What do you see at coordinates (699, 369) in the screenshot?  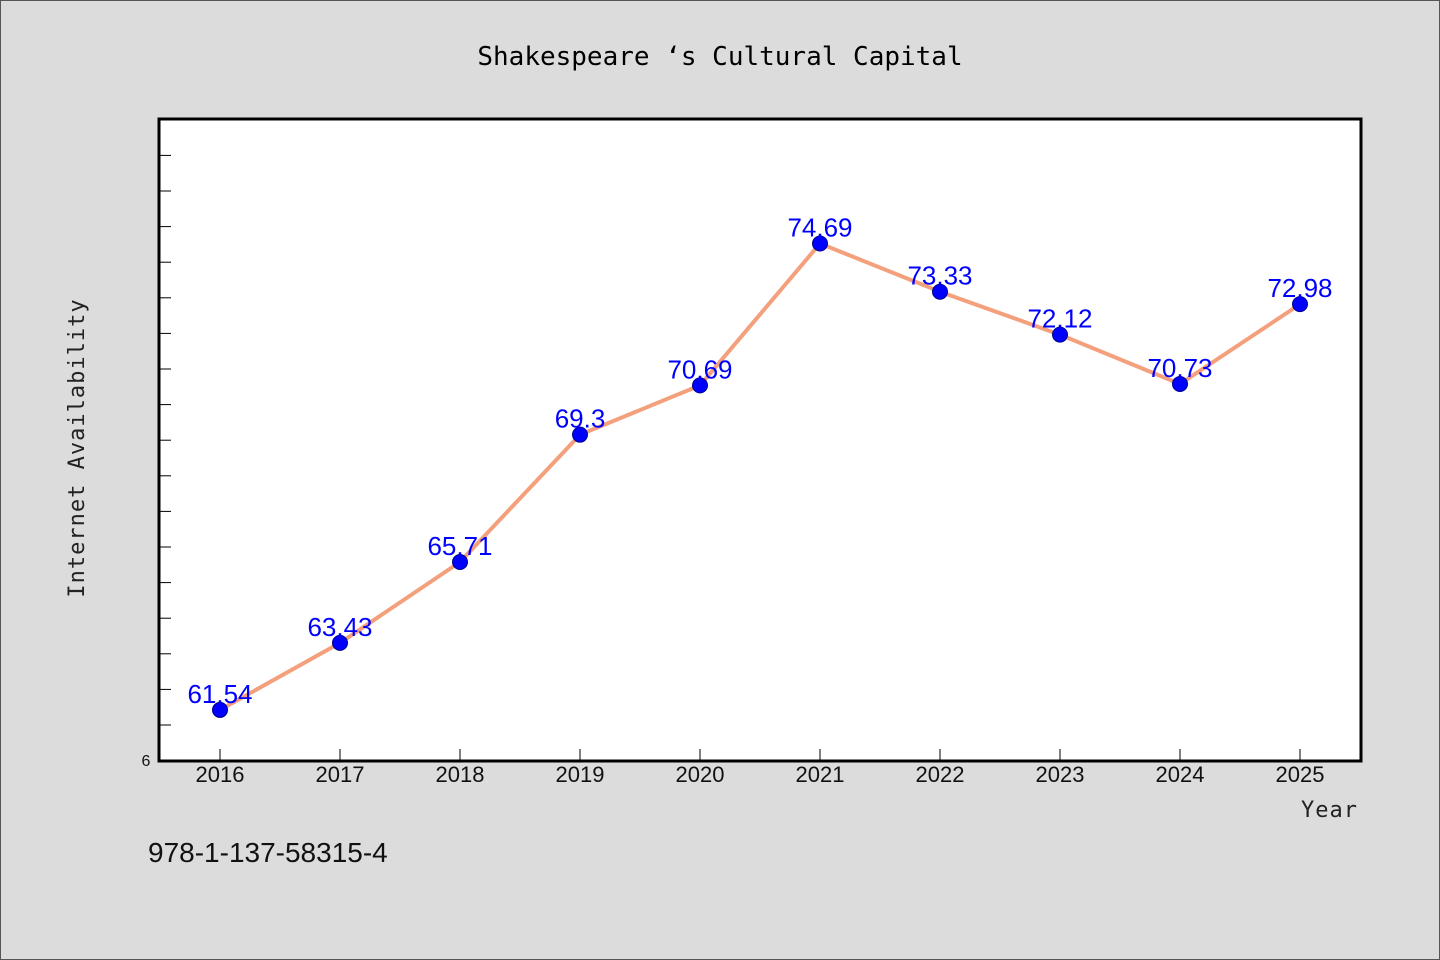 I see `data-label: 70.69` at bounding box center [699, 369].